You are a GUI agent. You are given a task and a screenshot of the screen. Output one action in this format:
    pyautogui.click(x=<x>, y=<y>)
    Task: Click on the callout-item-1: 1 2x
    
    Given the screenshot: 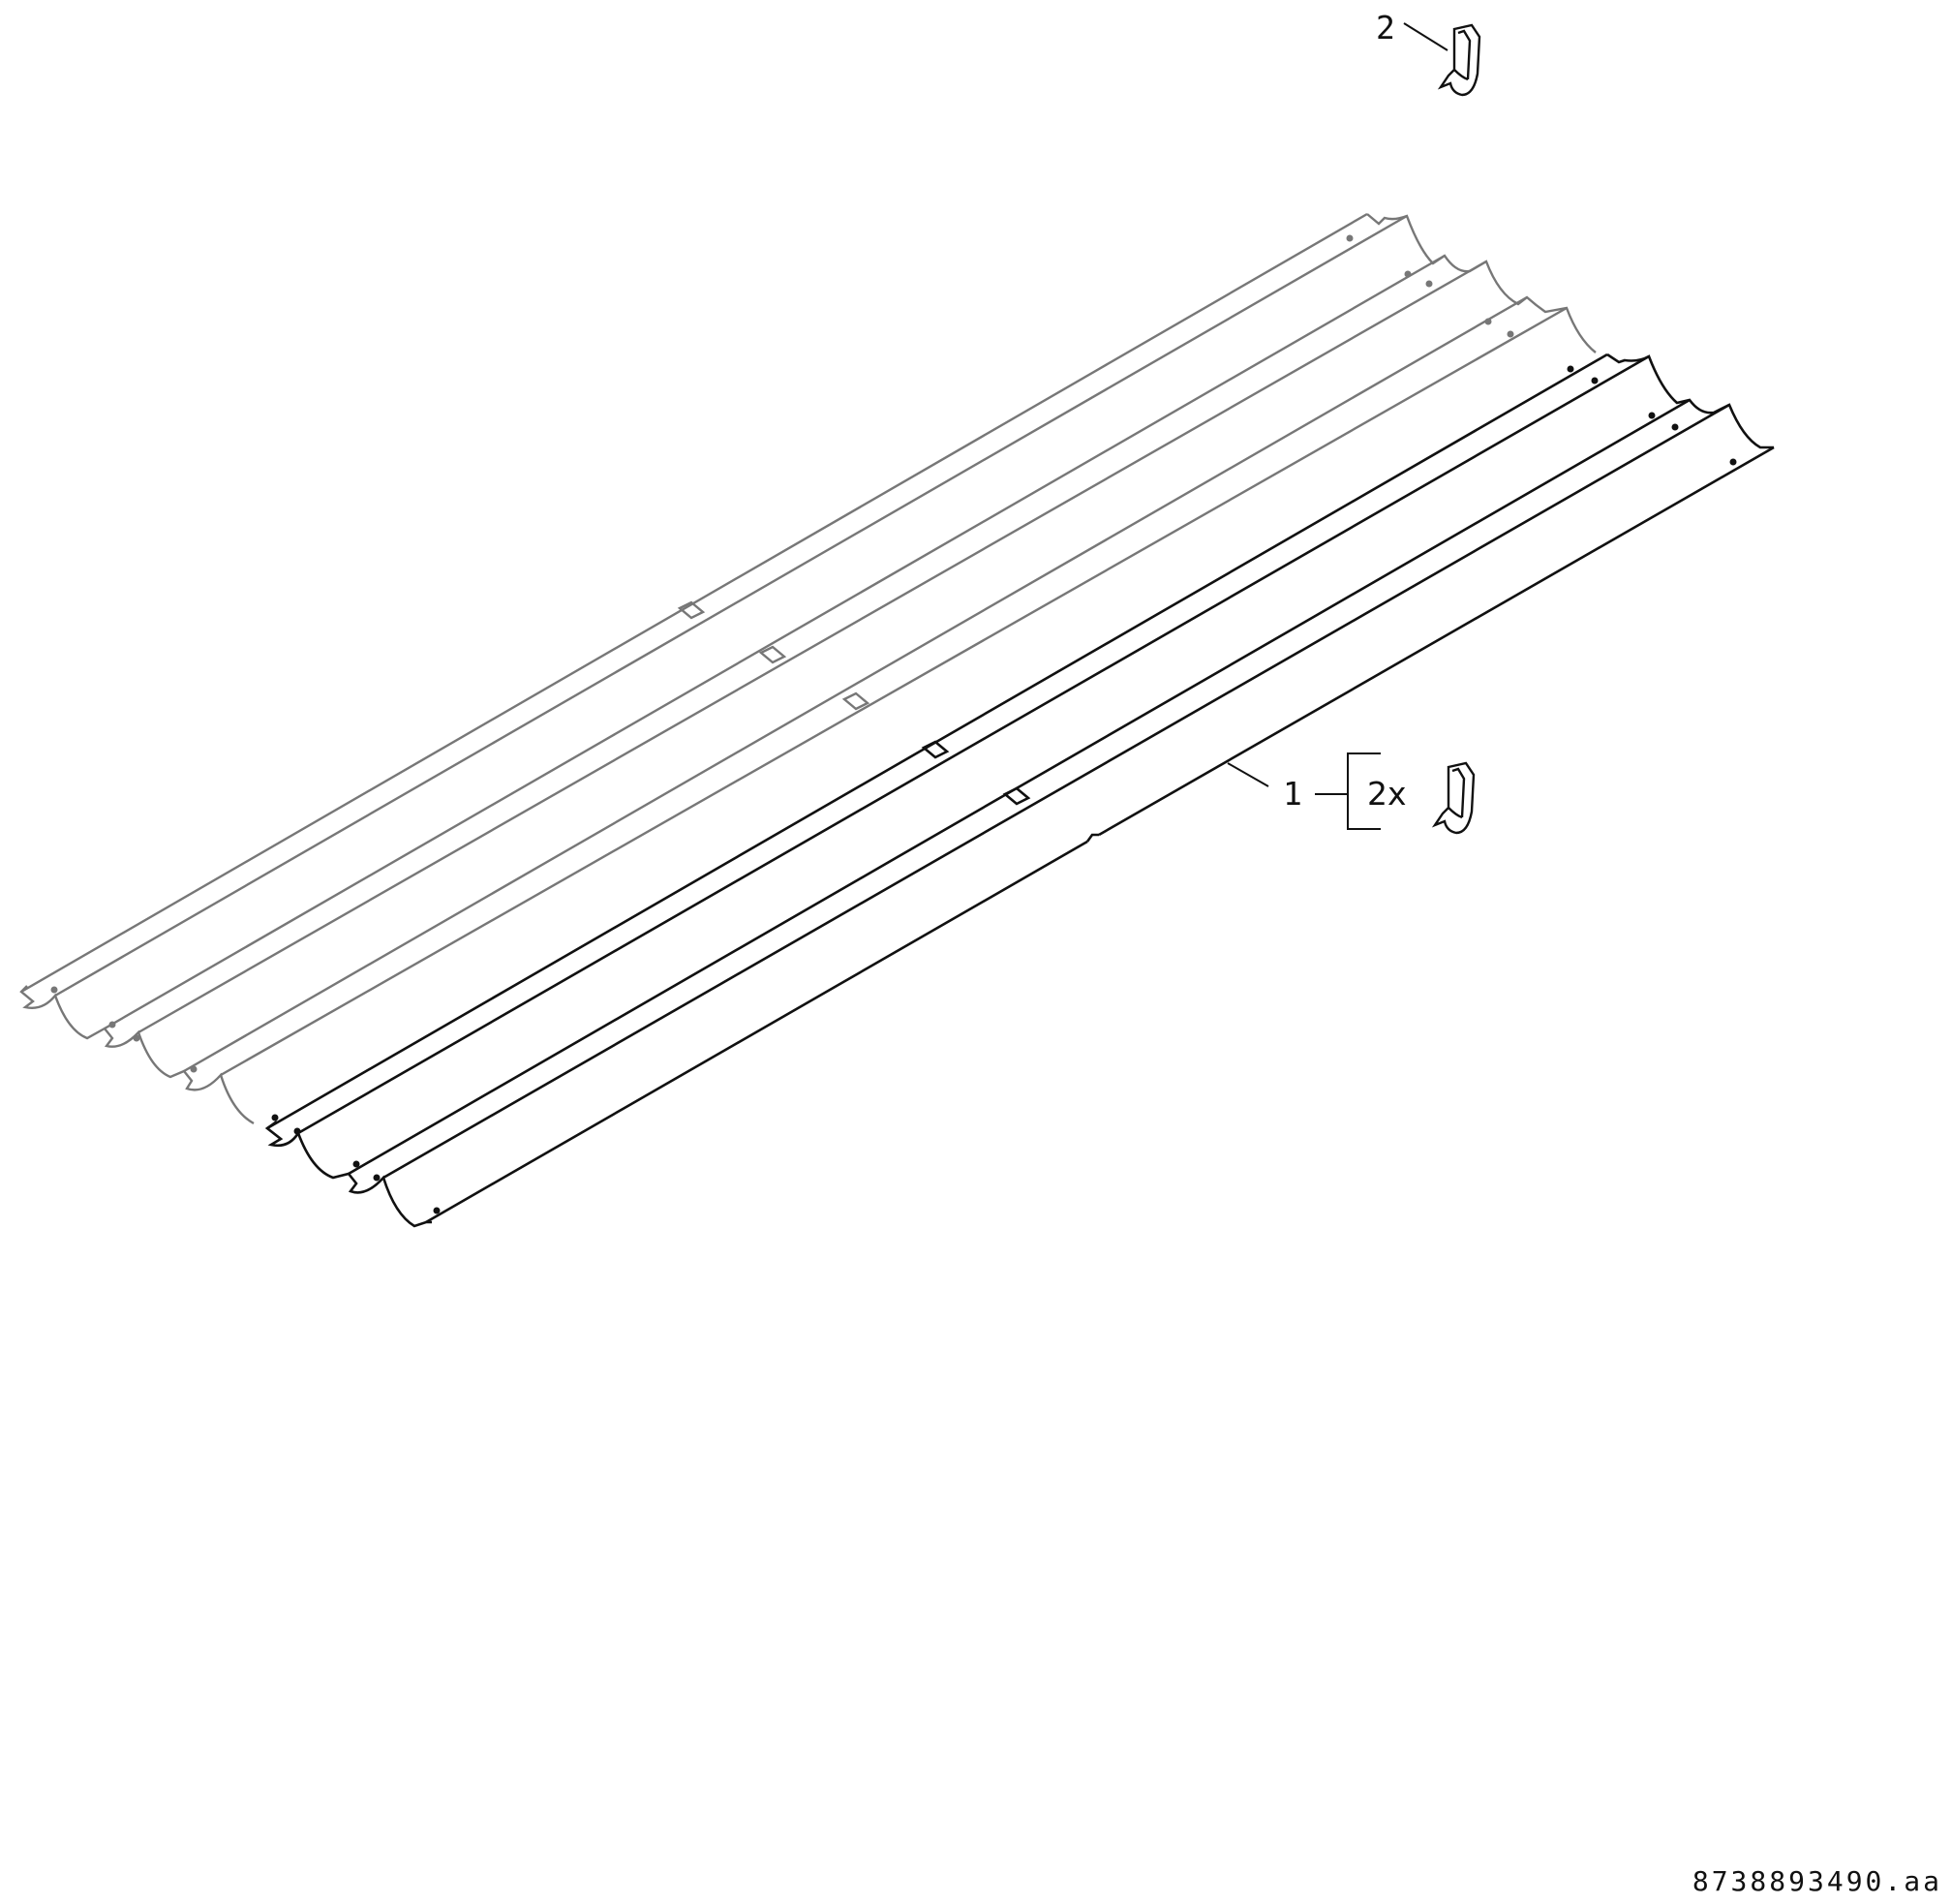 What is the action you would take?
    pyautogui.click(x=1351, y=794)
    